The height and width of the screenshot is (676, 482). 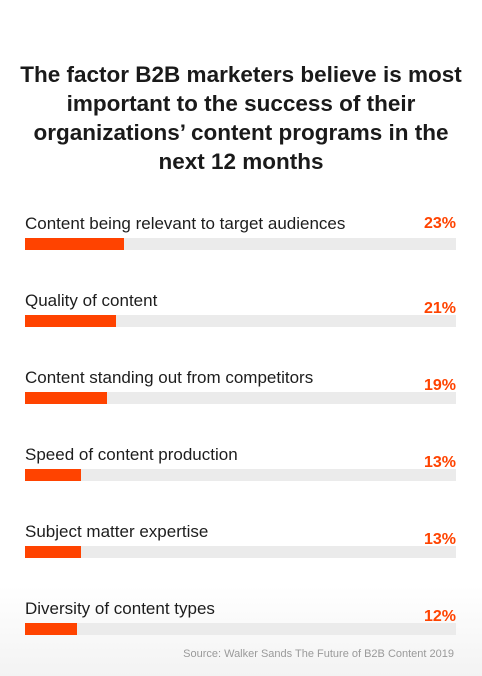 What do you see at coordinates (439, 385) in the screenshot?
I see `bar-value-label: 19%` at bounding box center [439, 385].